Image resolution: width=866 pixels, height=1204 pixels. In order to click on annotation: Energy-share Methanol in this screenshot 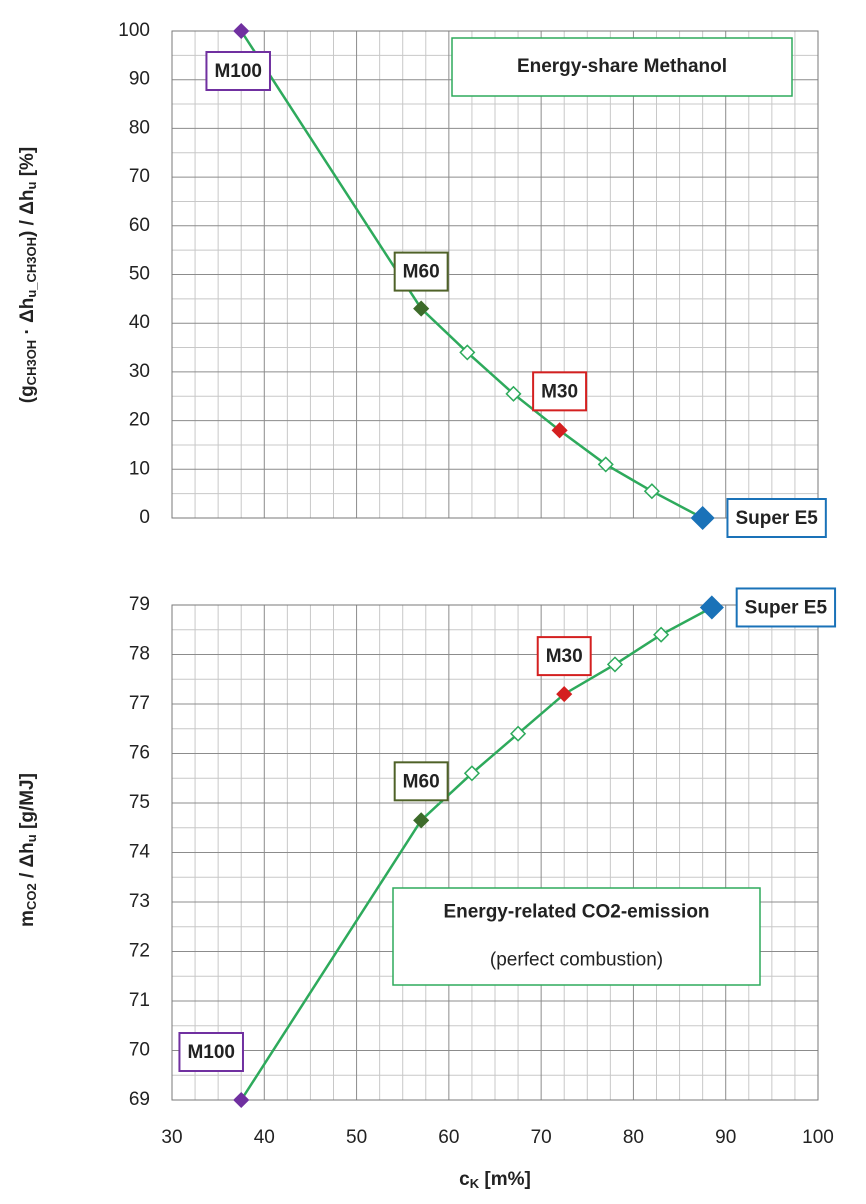, I will do `click(622, 66)`.